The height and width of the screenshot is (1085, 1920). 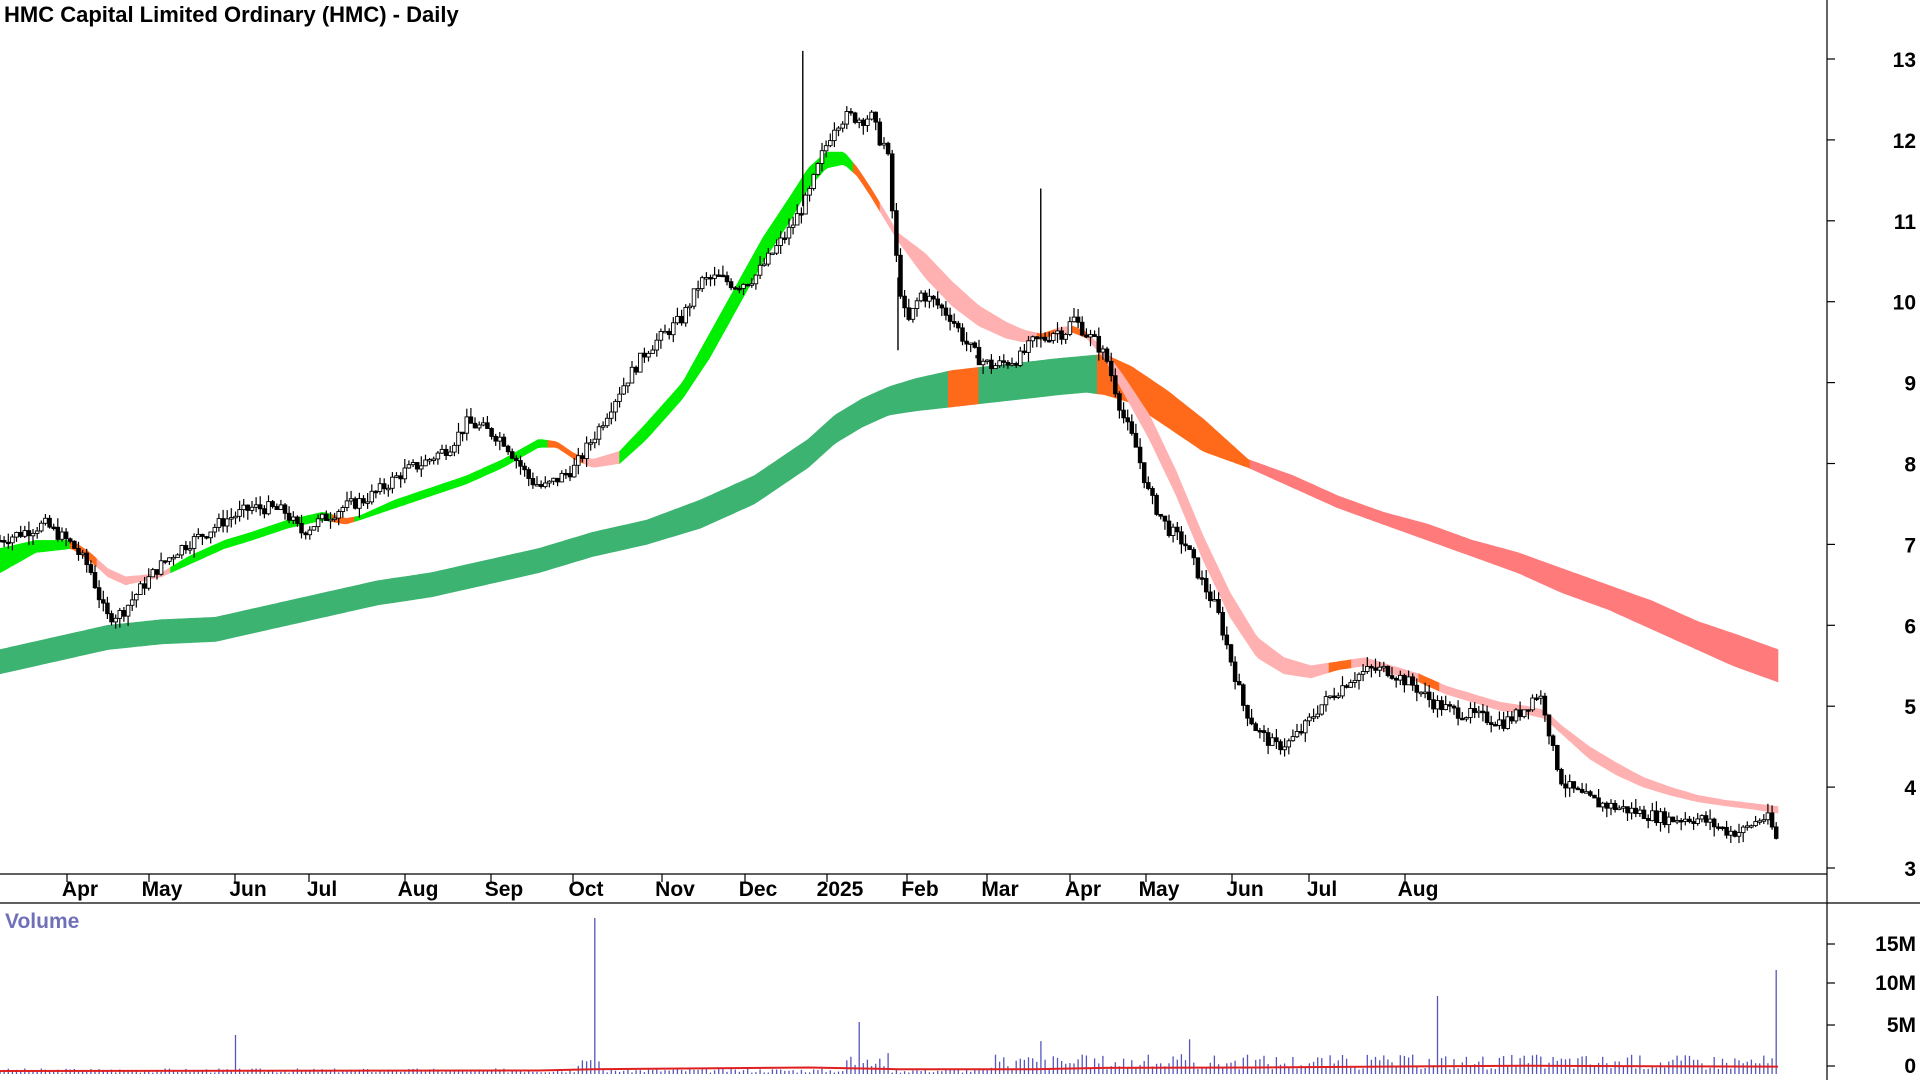 I want to click on price-tick-label: 5, so click(x=1910, y=707).